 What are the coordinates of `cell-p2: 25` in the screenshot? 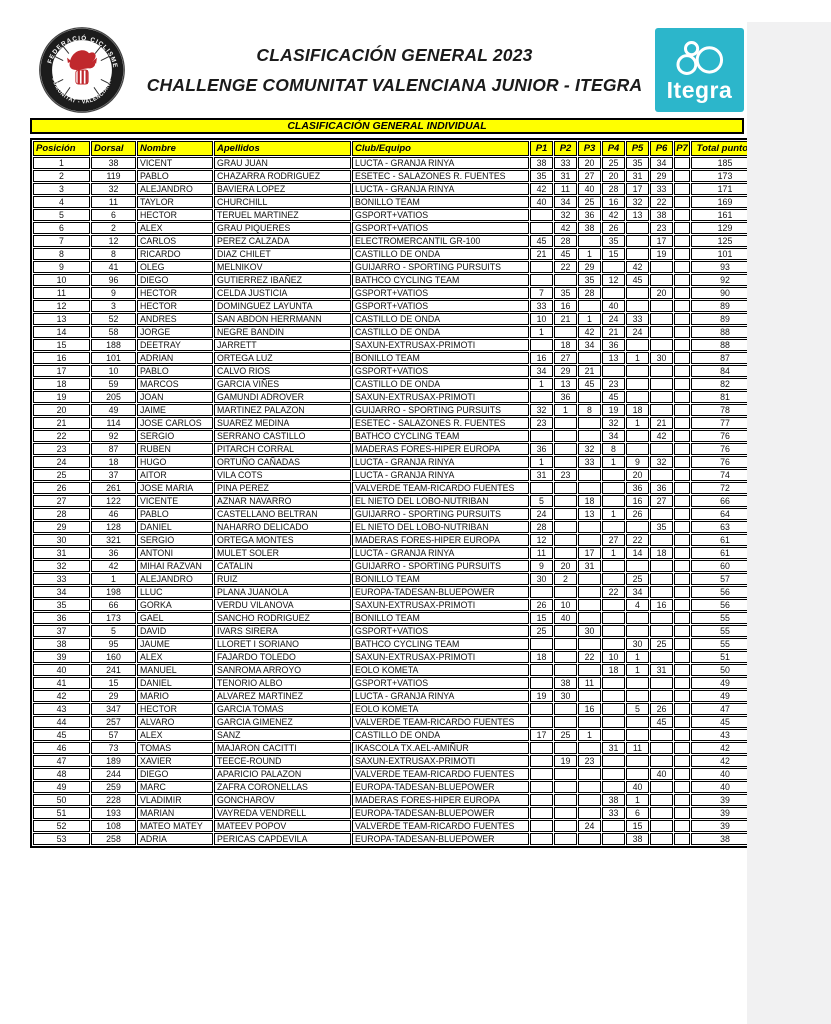 It's located at (565, 735).